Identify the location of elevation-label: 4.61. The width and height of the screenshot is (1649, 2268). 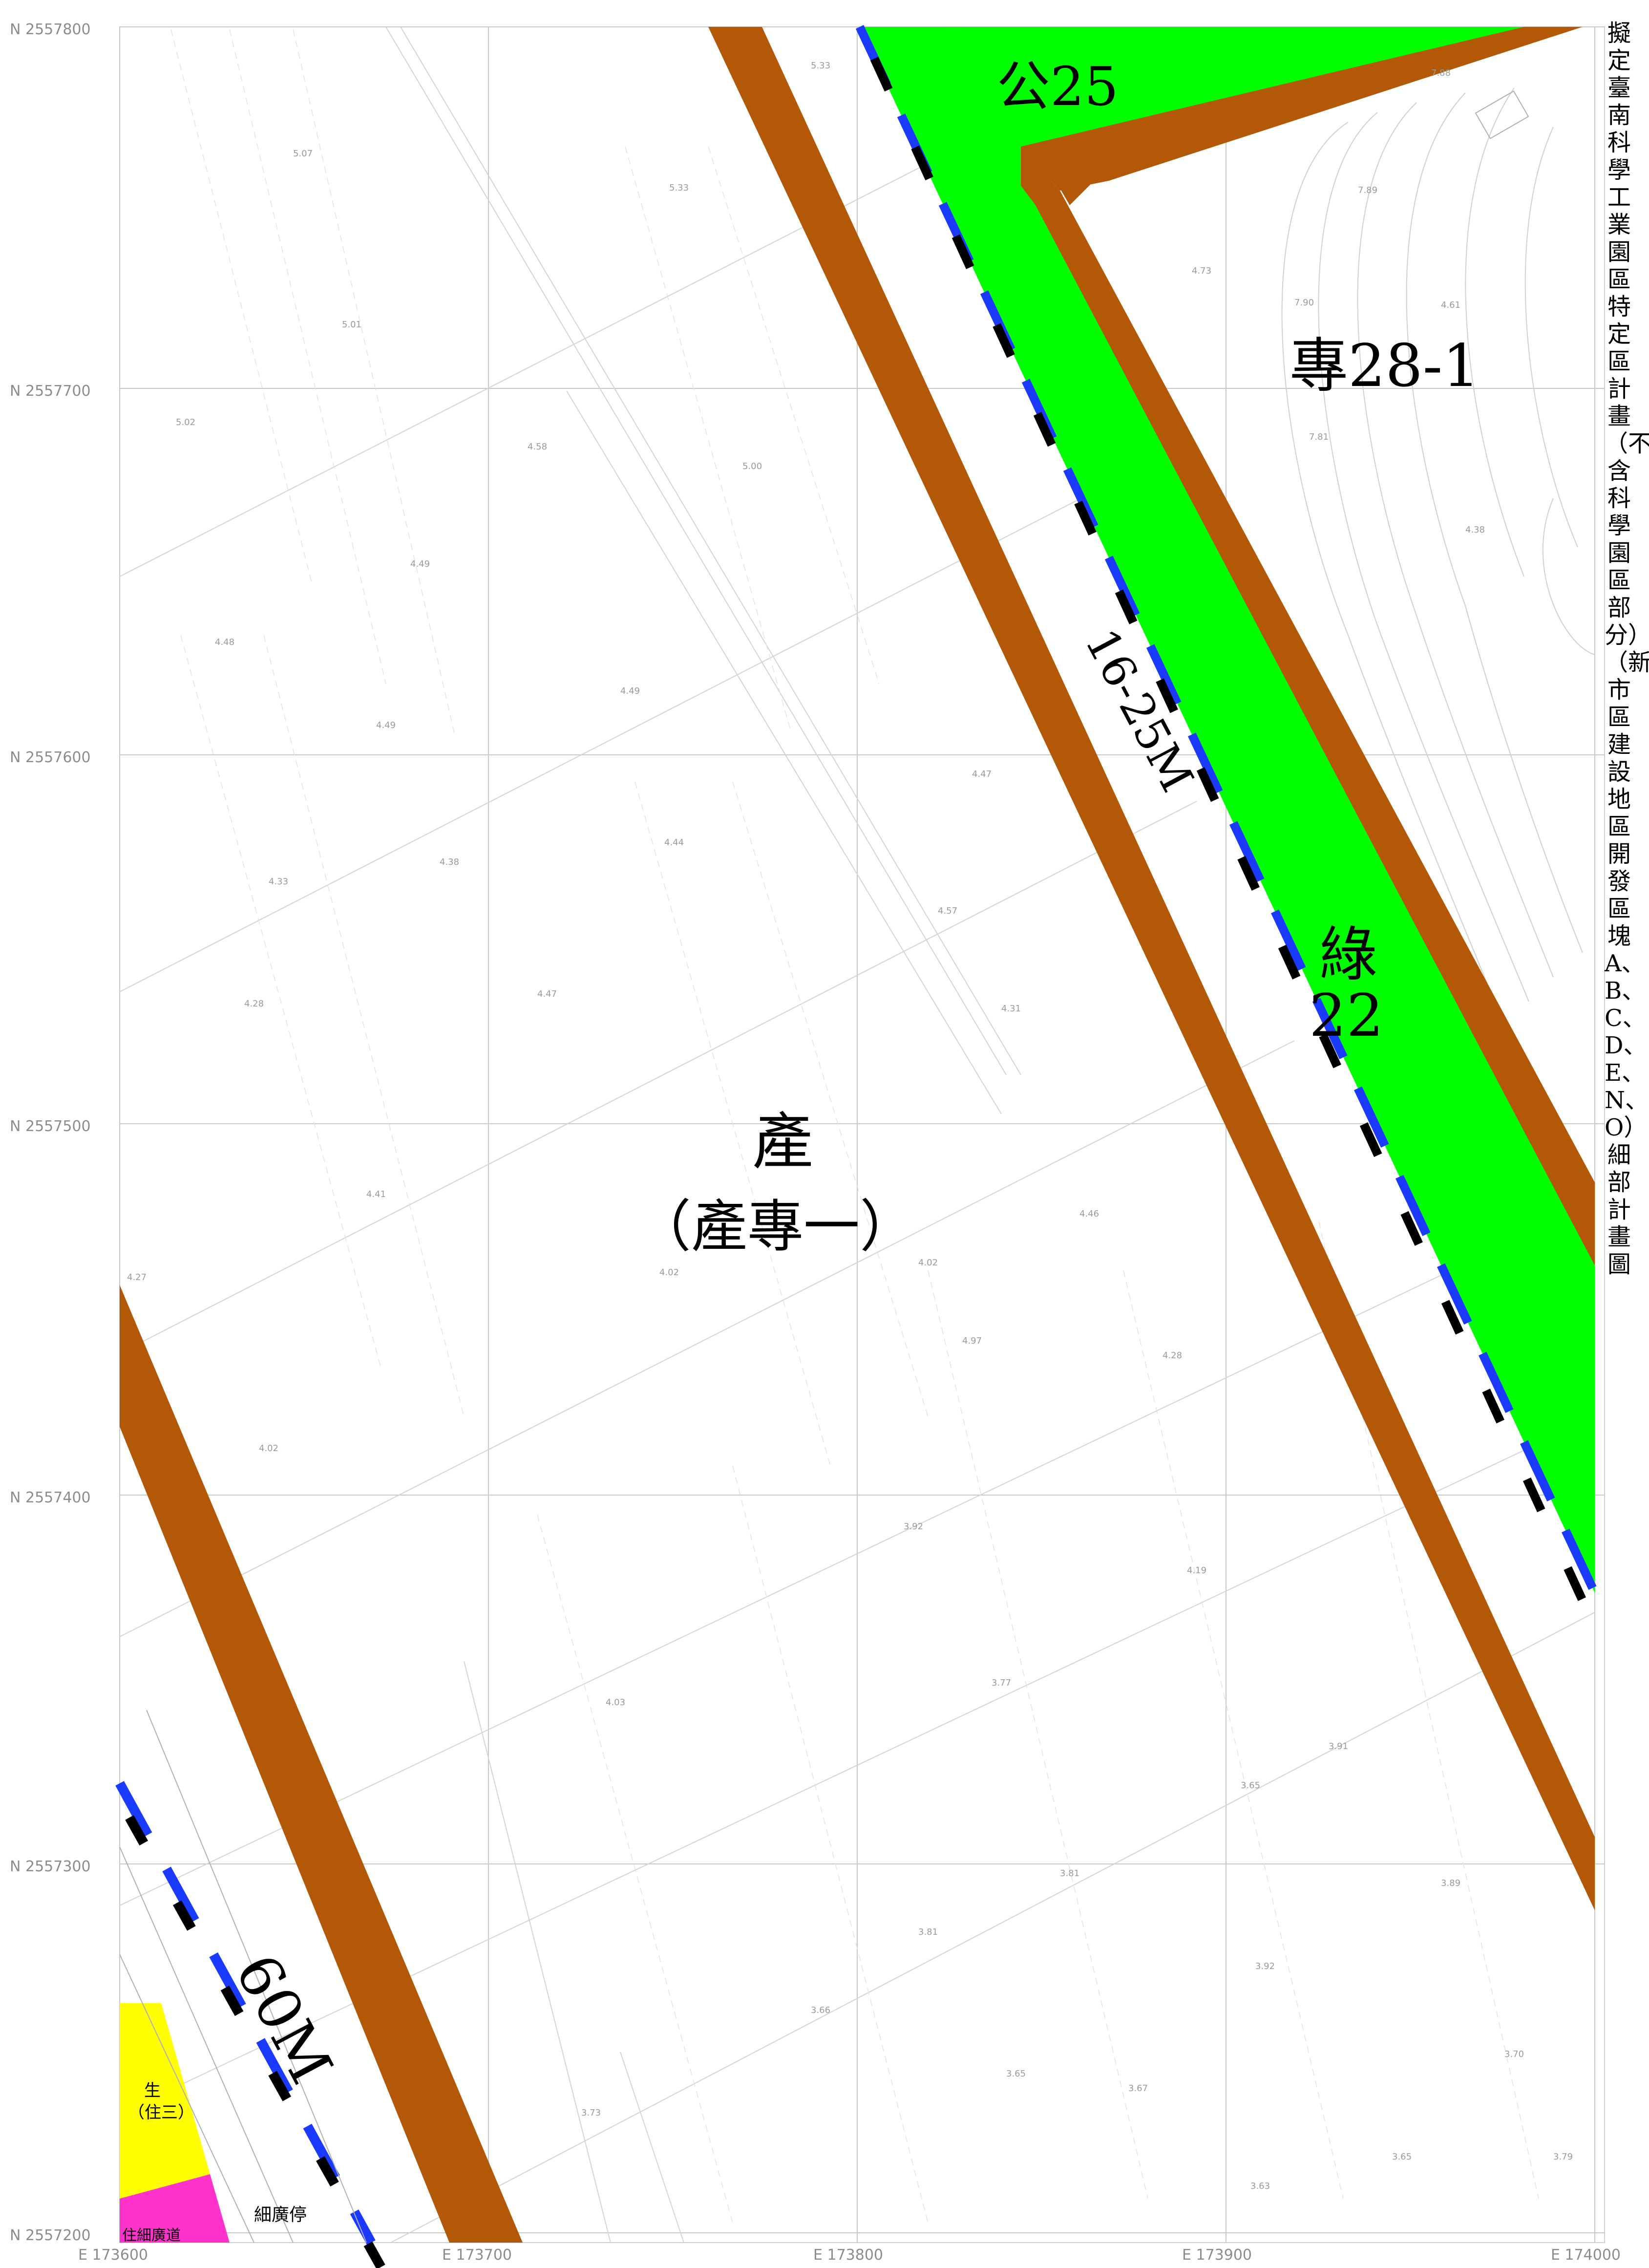
(1450, 305).